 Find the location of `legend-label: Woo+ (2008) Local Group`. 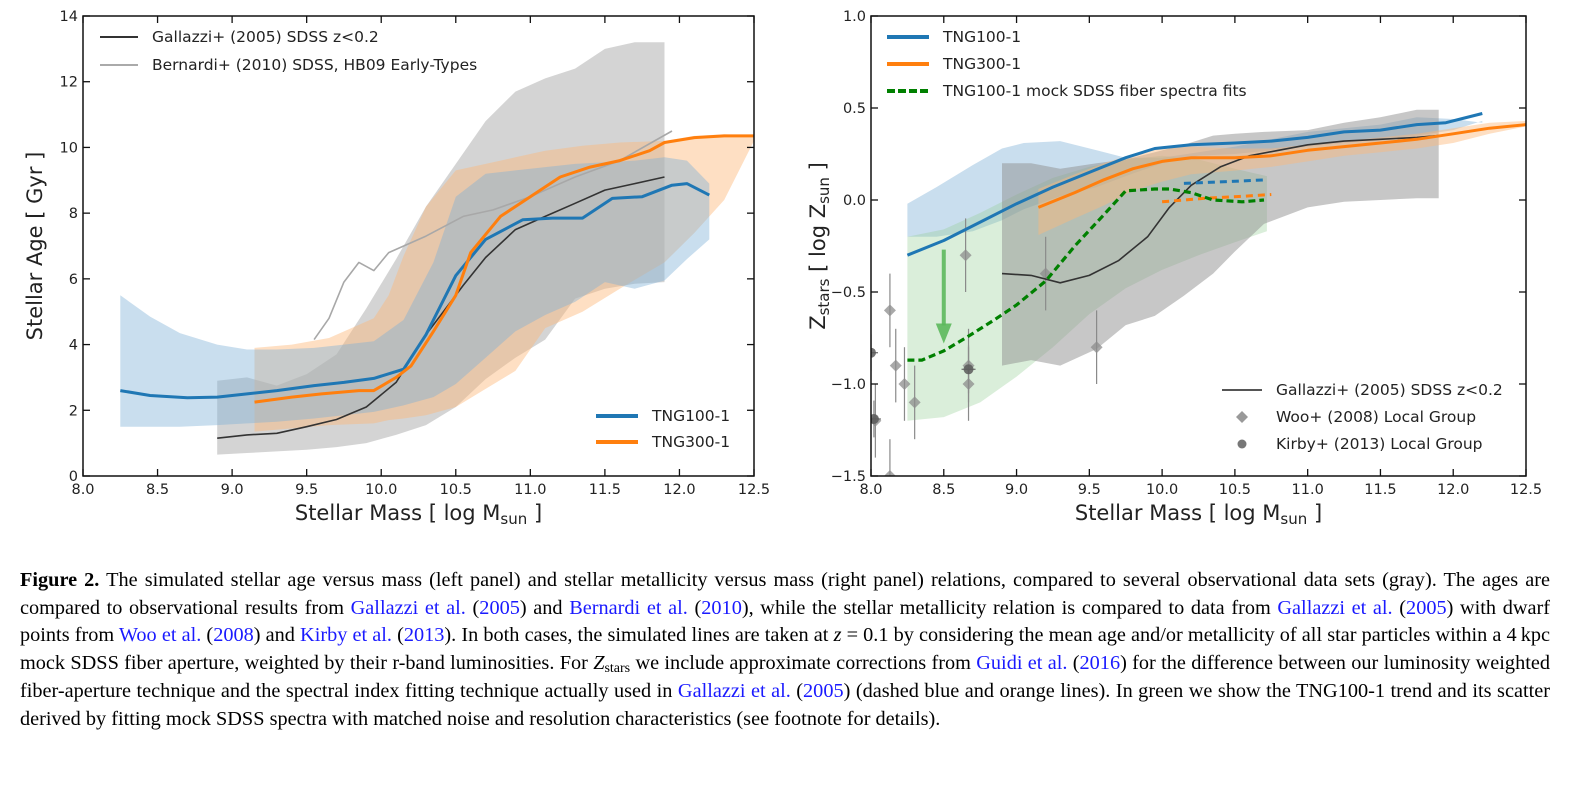

legend-label: Woo+ (2008) Local Group is located at coordinates (1376, 417).